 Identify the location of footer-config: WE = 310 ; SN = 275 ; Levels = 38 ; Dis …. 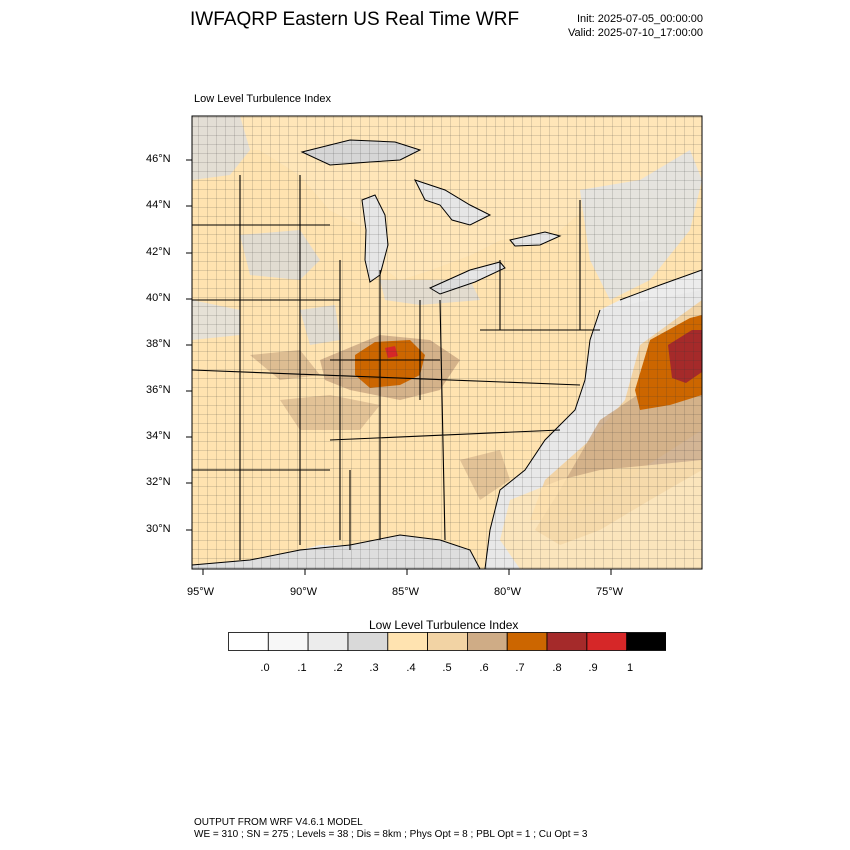
(391, 834).